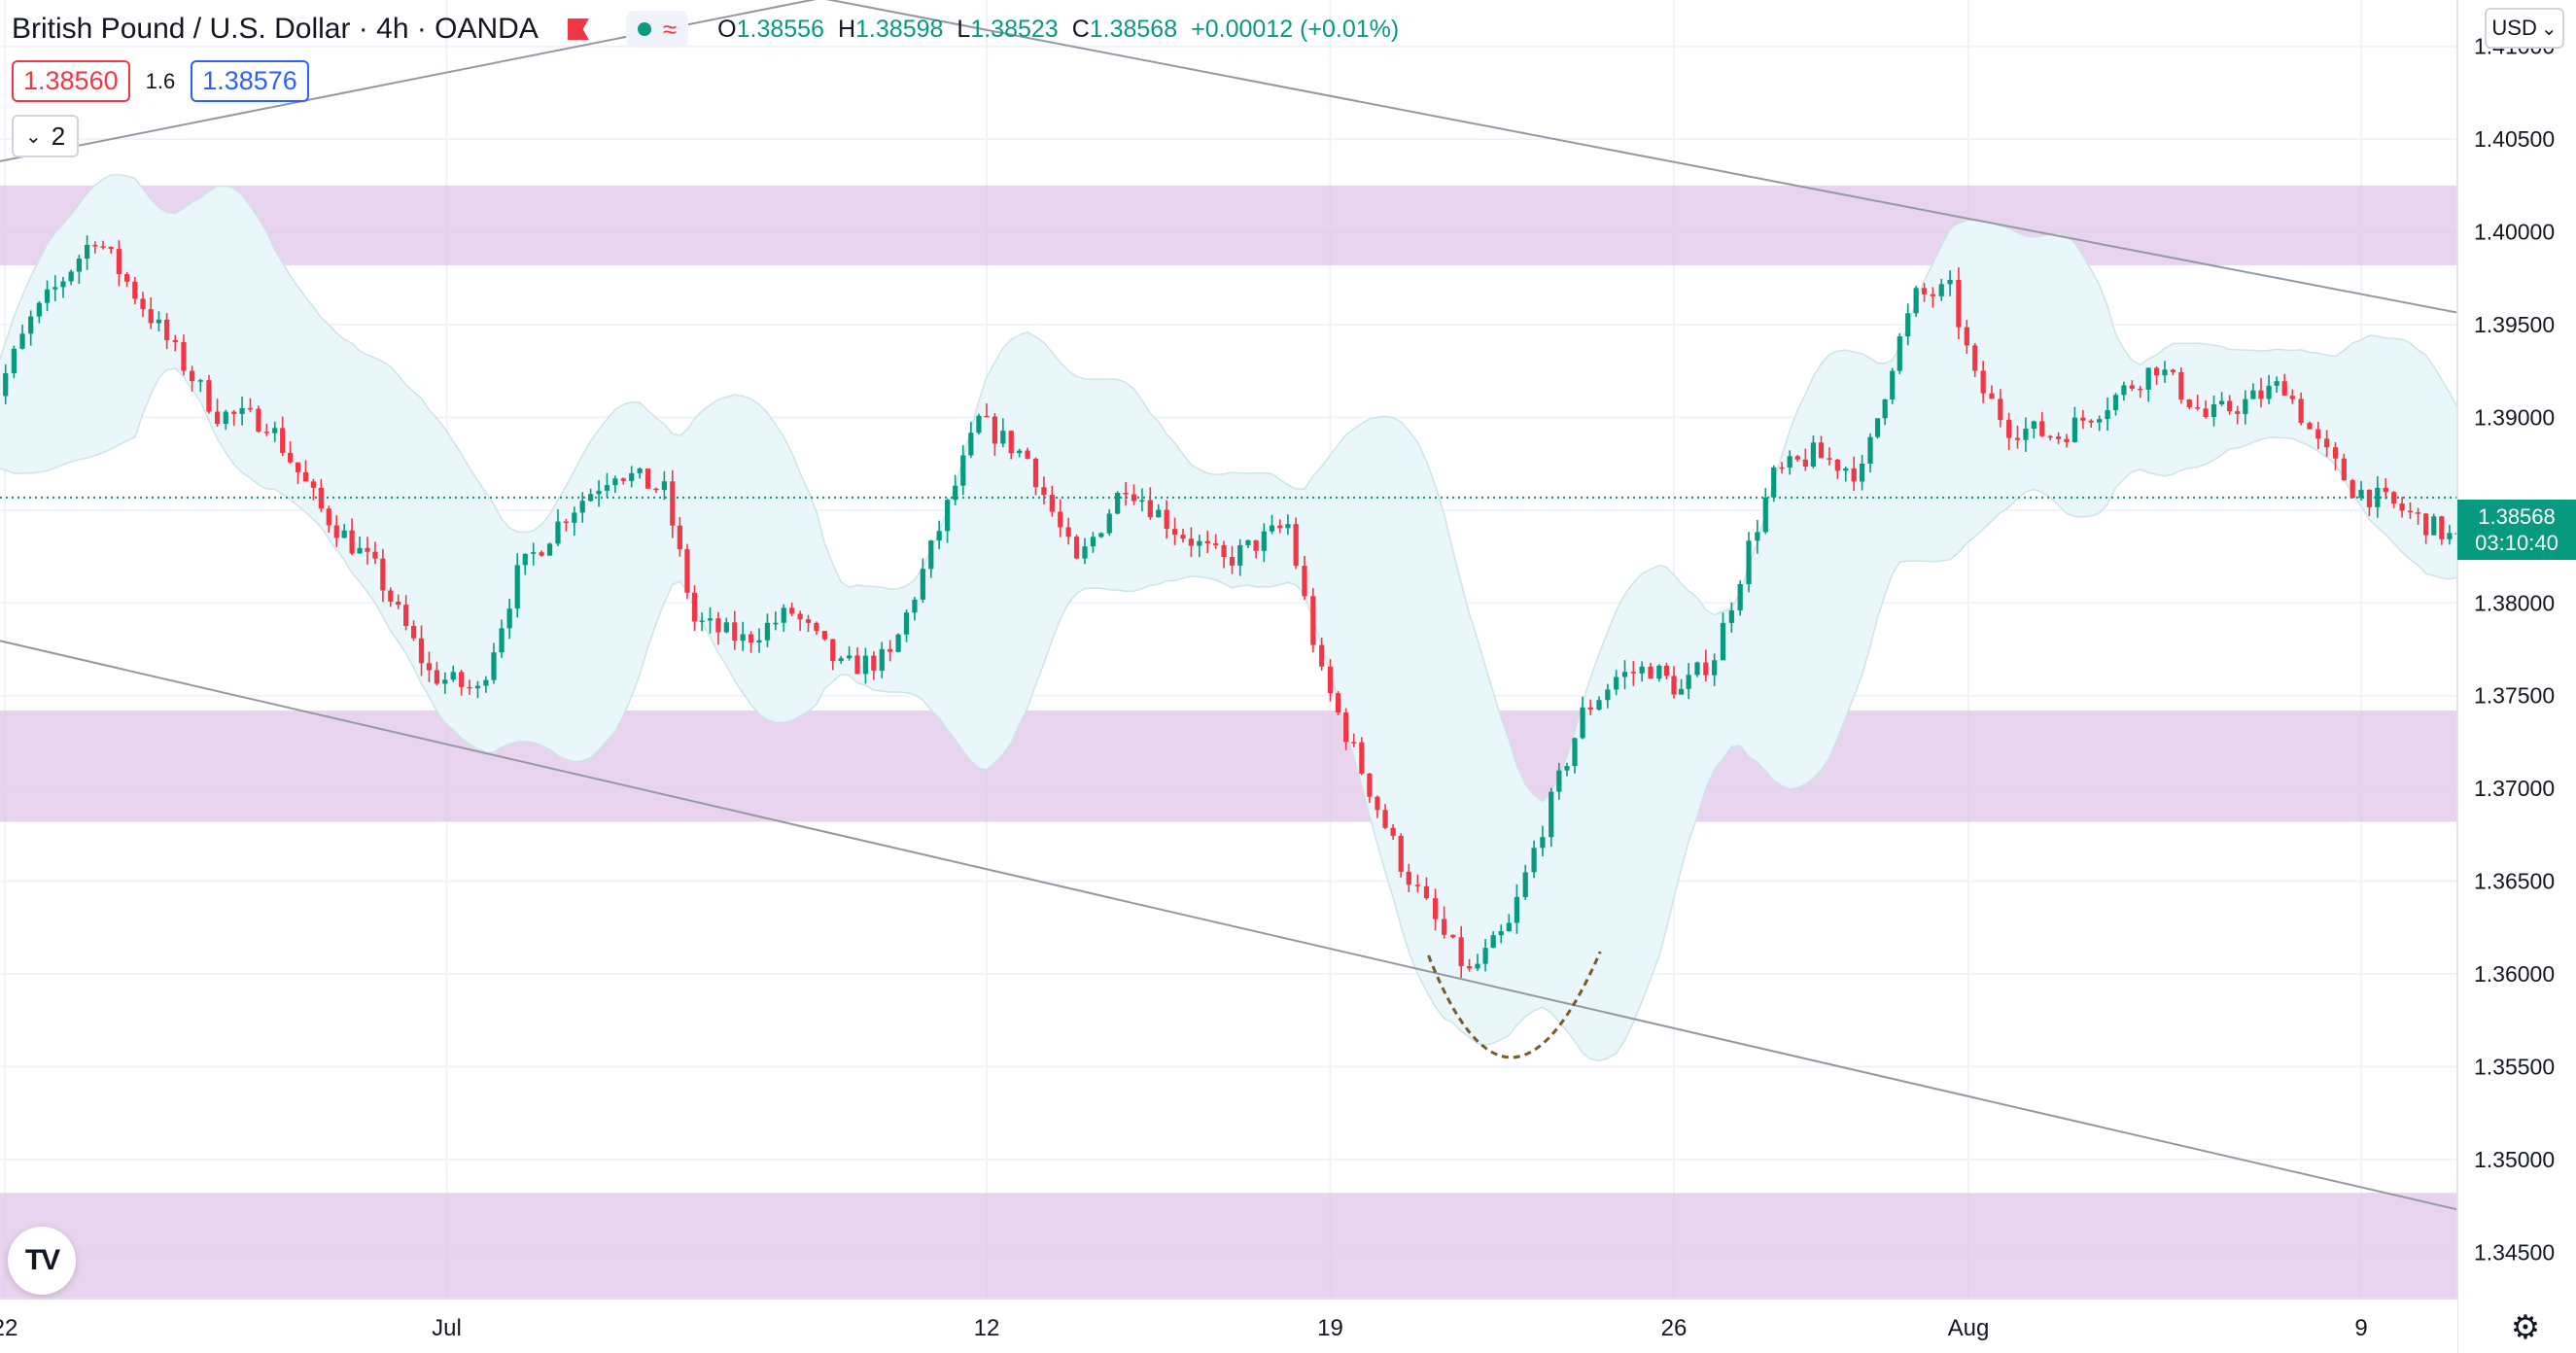 The image size is (2576, 1353). What do you see at coordinates (250, 81) in the screenshot?
I see `buy-button: 1.38576` at bounding box center [250, 81].